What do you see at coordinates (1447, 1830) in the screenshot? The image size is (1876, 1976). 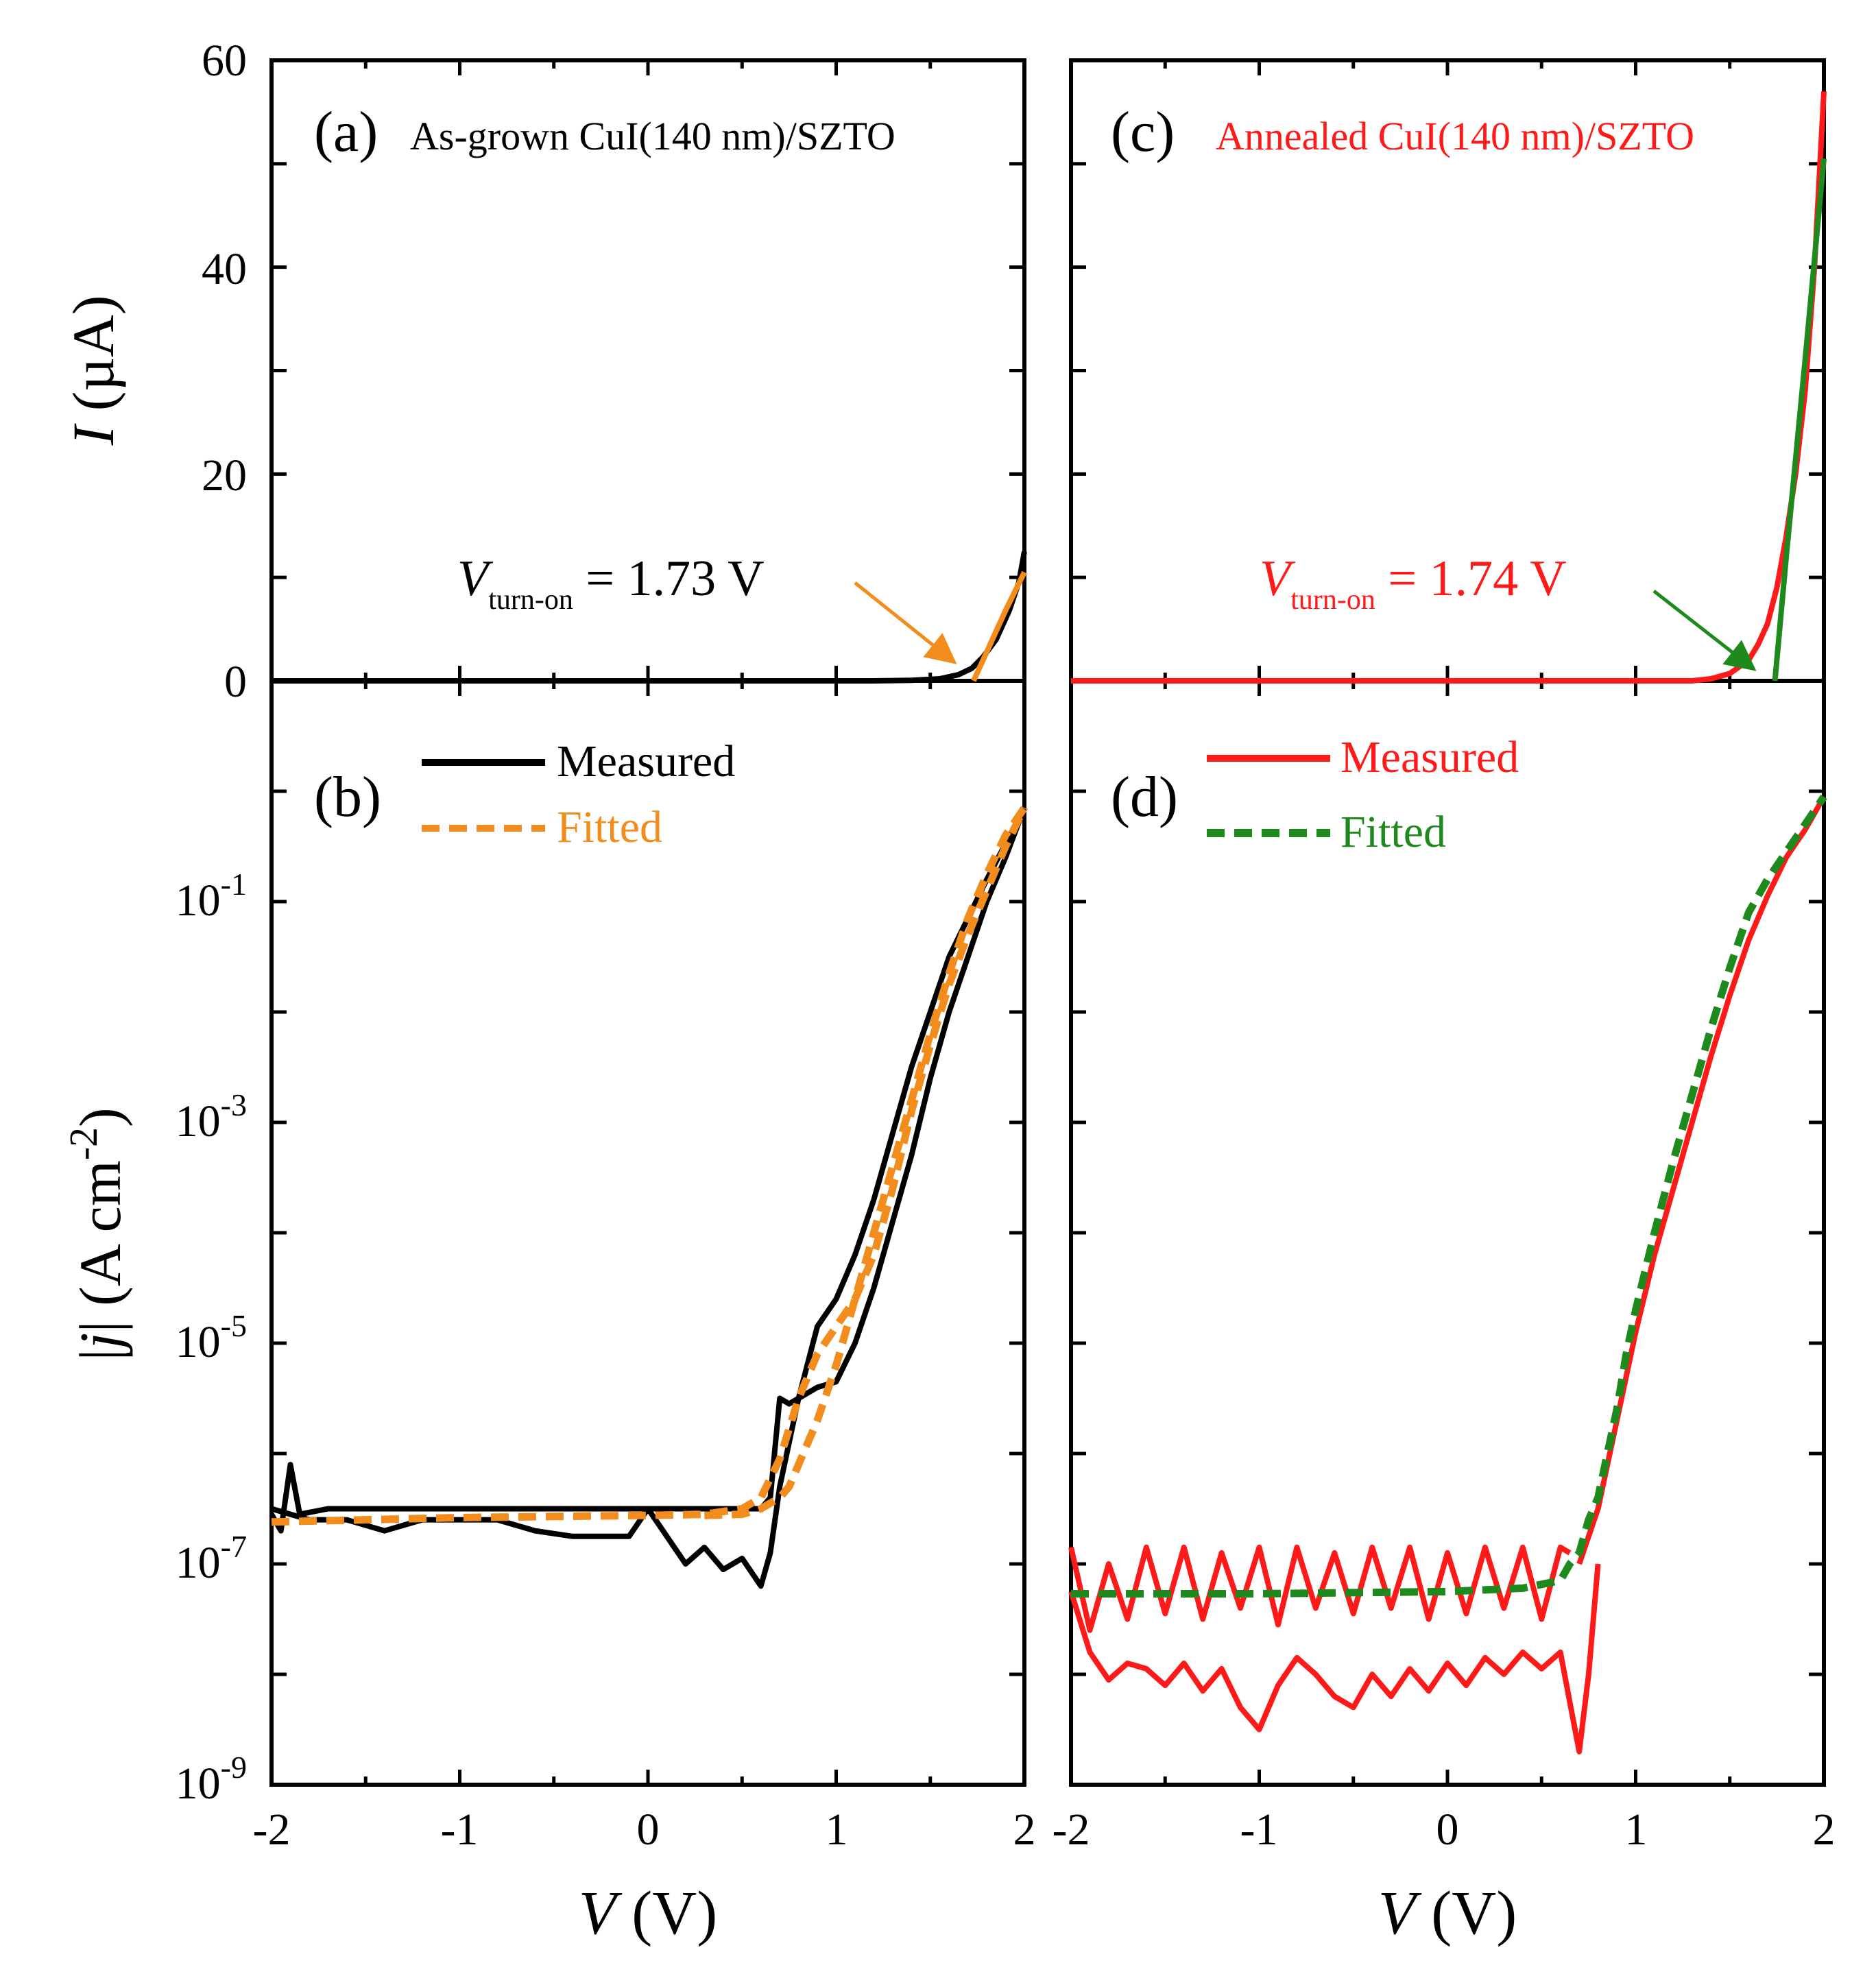 I see `xtick-label-d-0: 0` at bounding box center [1447, 1830].